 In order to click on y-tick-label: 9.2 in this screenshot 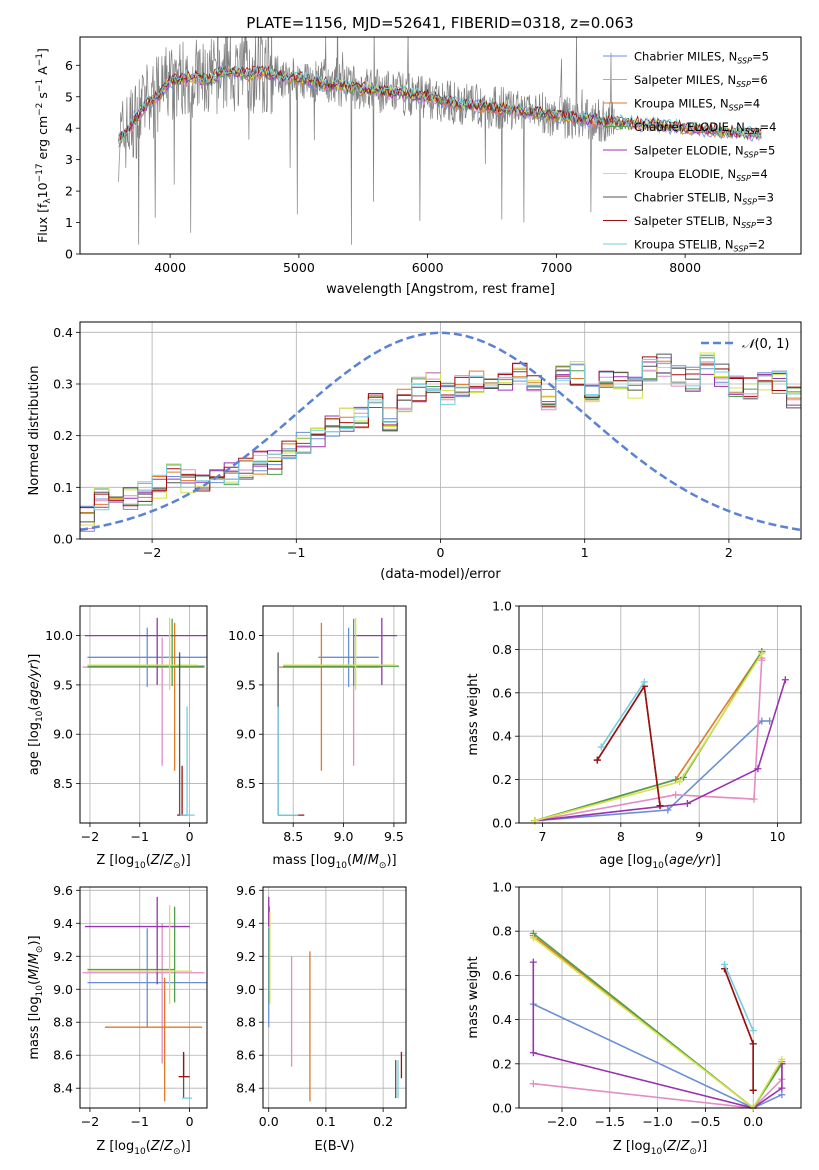, I will do `click(246, 956)`.